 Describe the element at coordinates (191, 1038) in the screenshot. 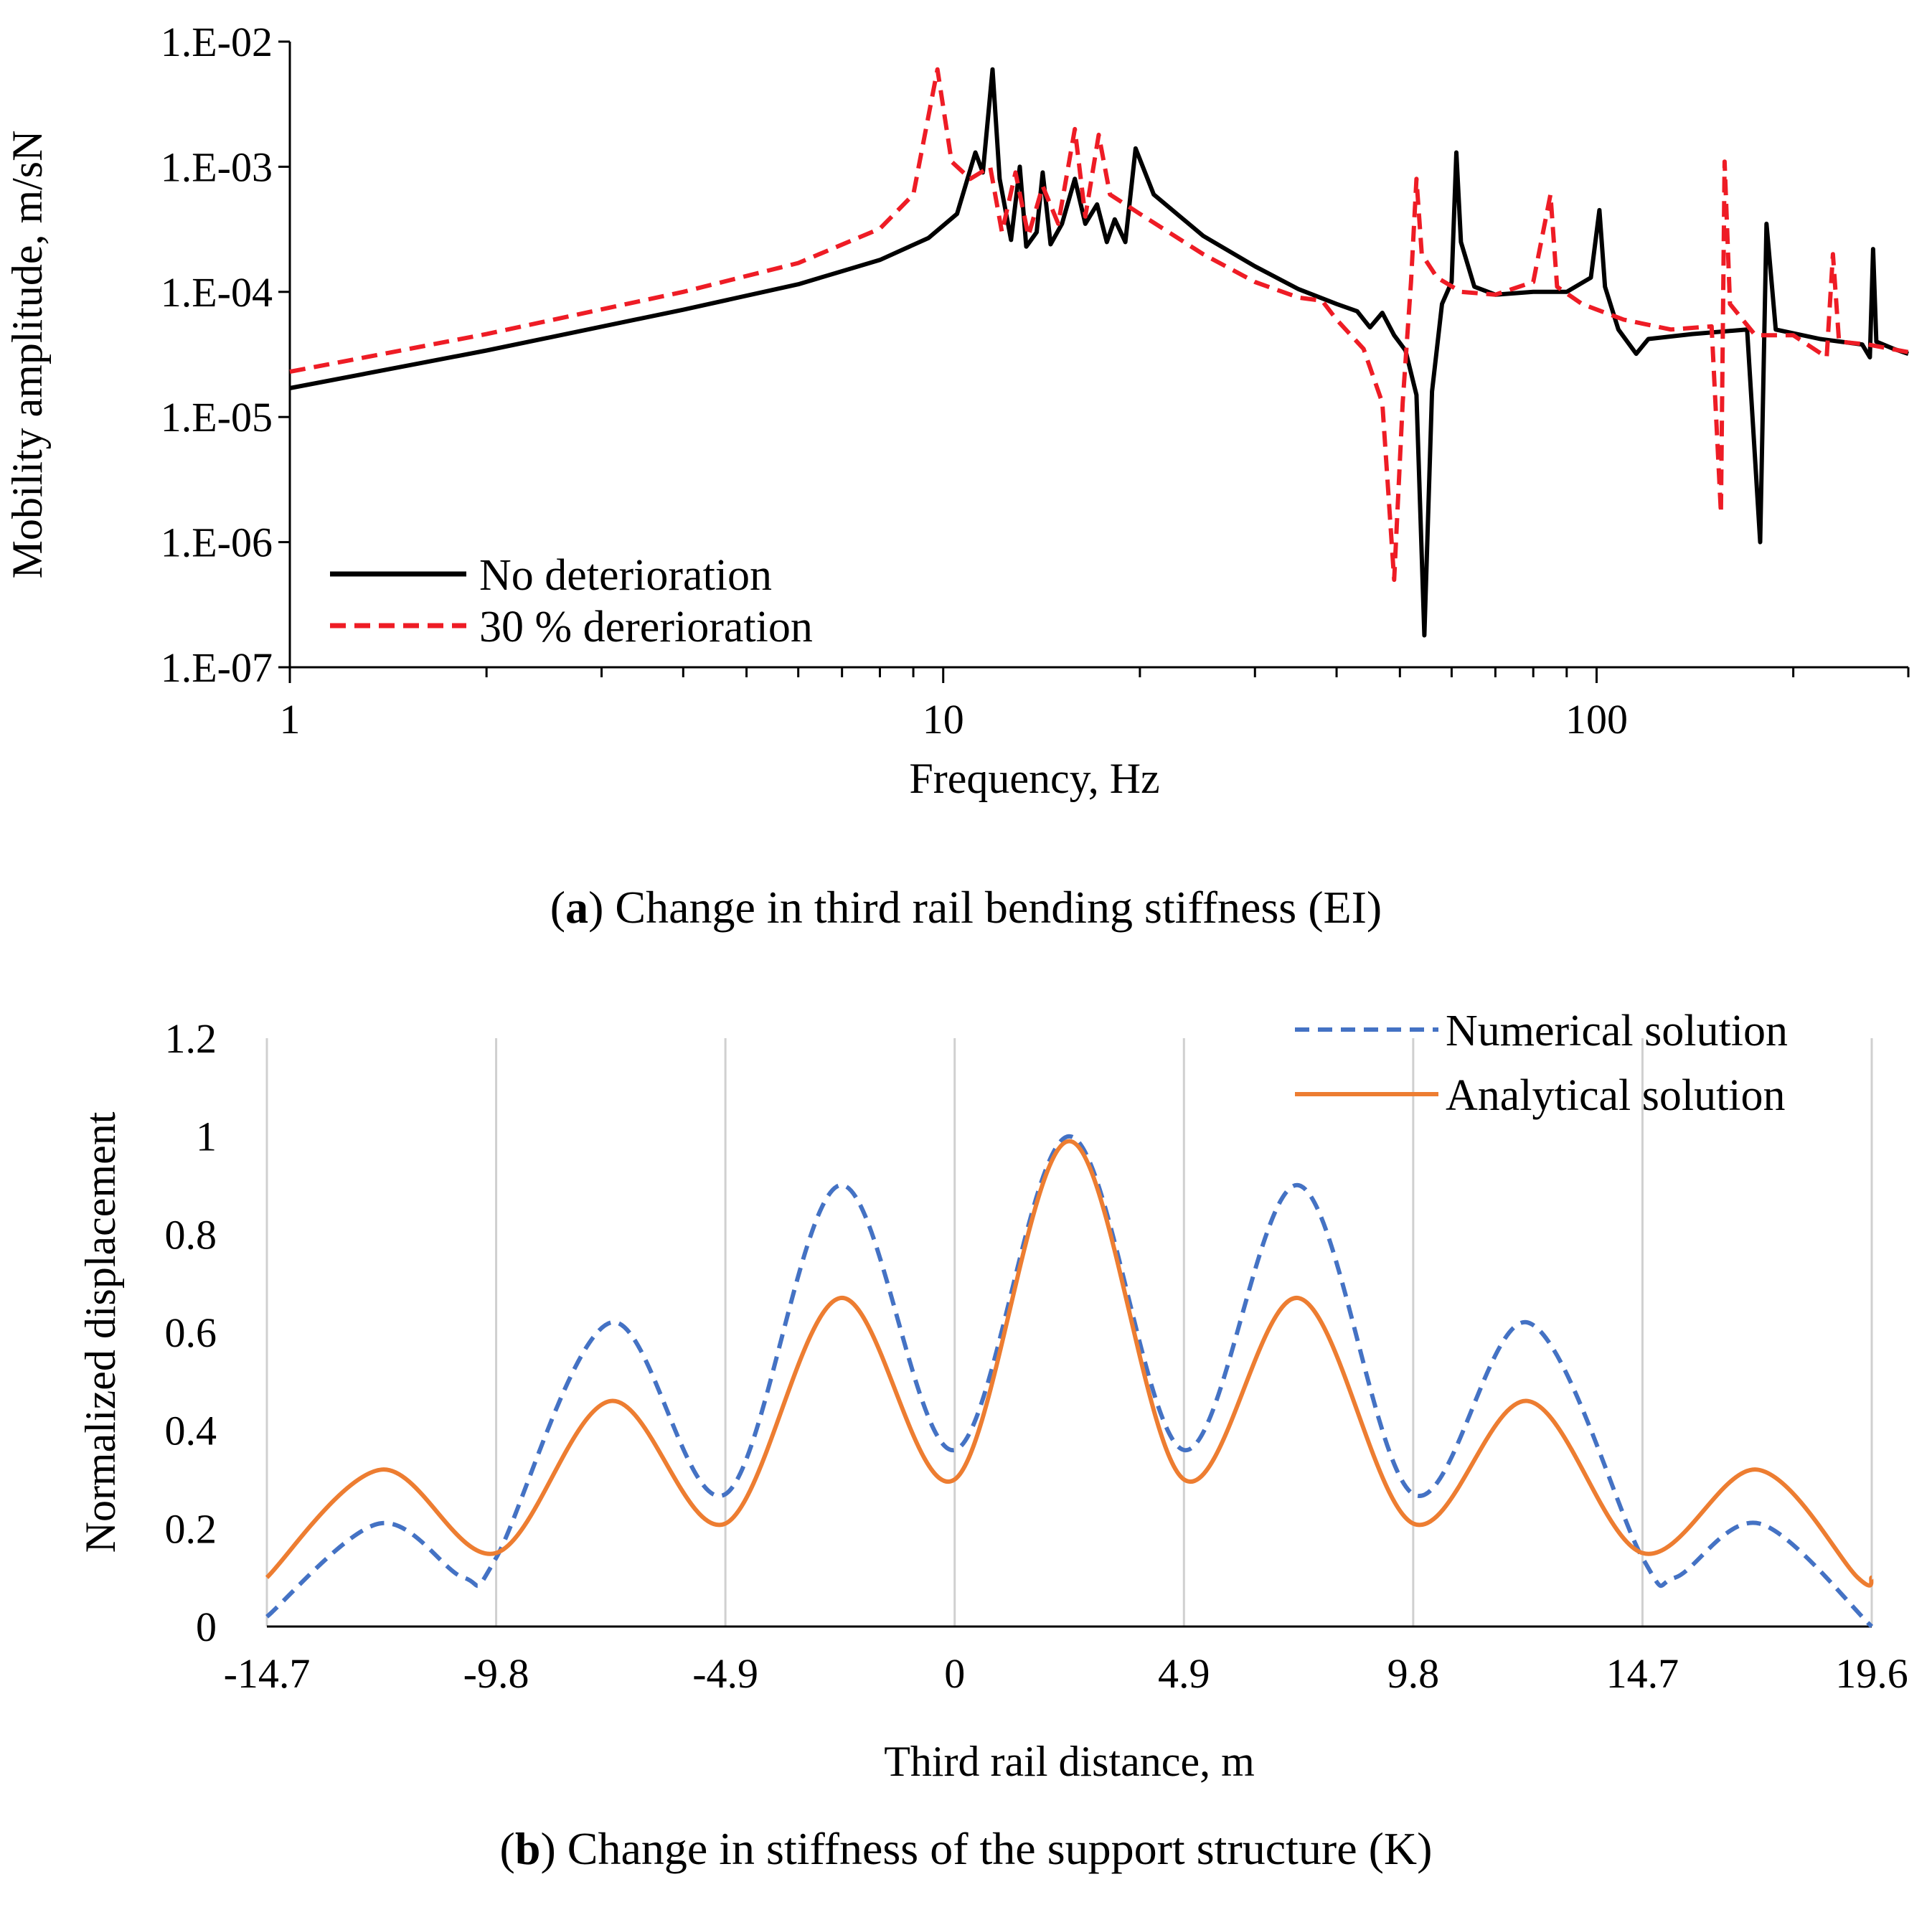

I see `b-y-tick-label: 1.2` at that location.